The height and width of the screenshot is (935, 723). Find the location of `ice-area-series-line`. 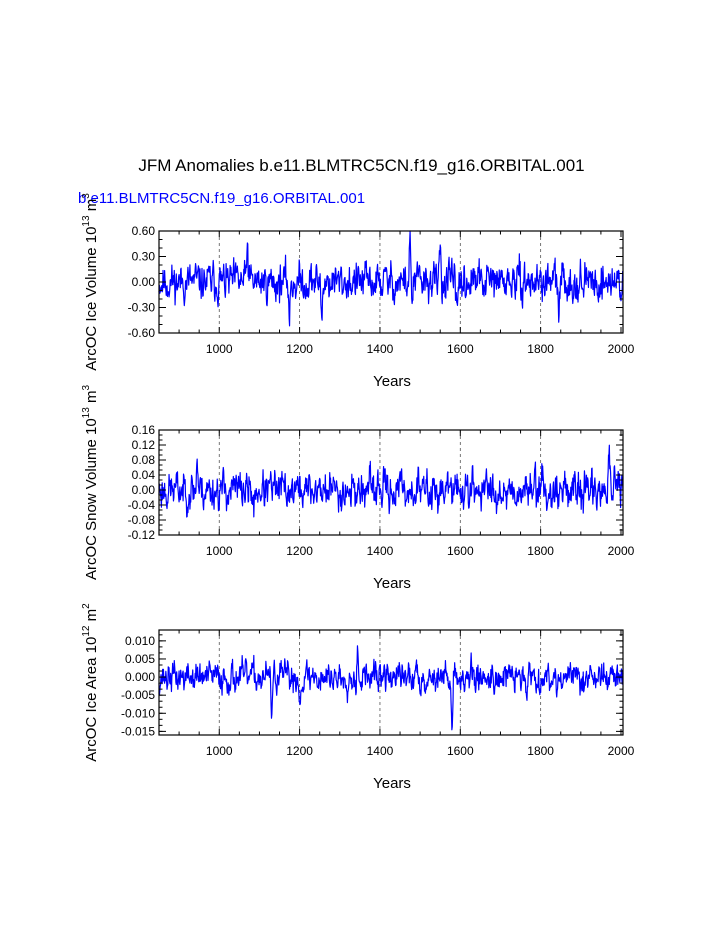

ice-area-series-line is located at coordinates (391, 688).